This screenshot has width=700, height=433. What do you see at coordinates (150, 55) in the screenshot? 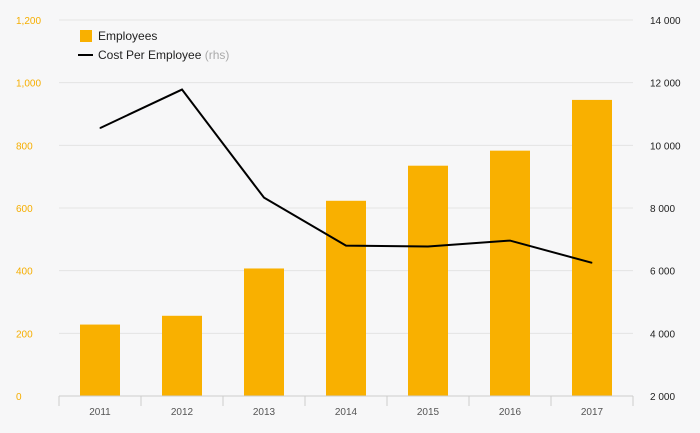
I see `legend-label-cost-text: Cost Per Employee` at bounding box center [150, 55].